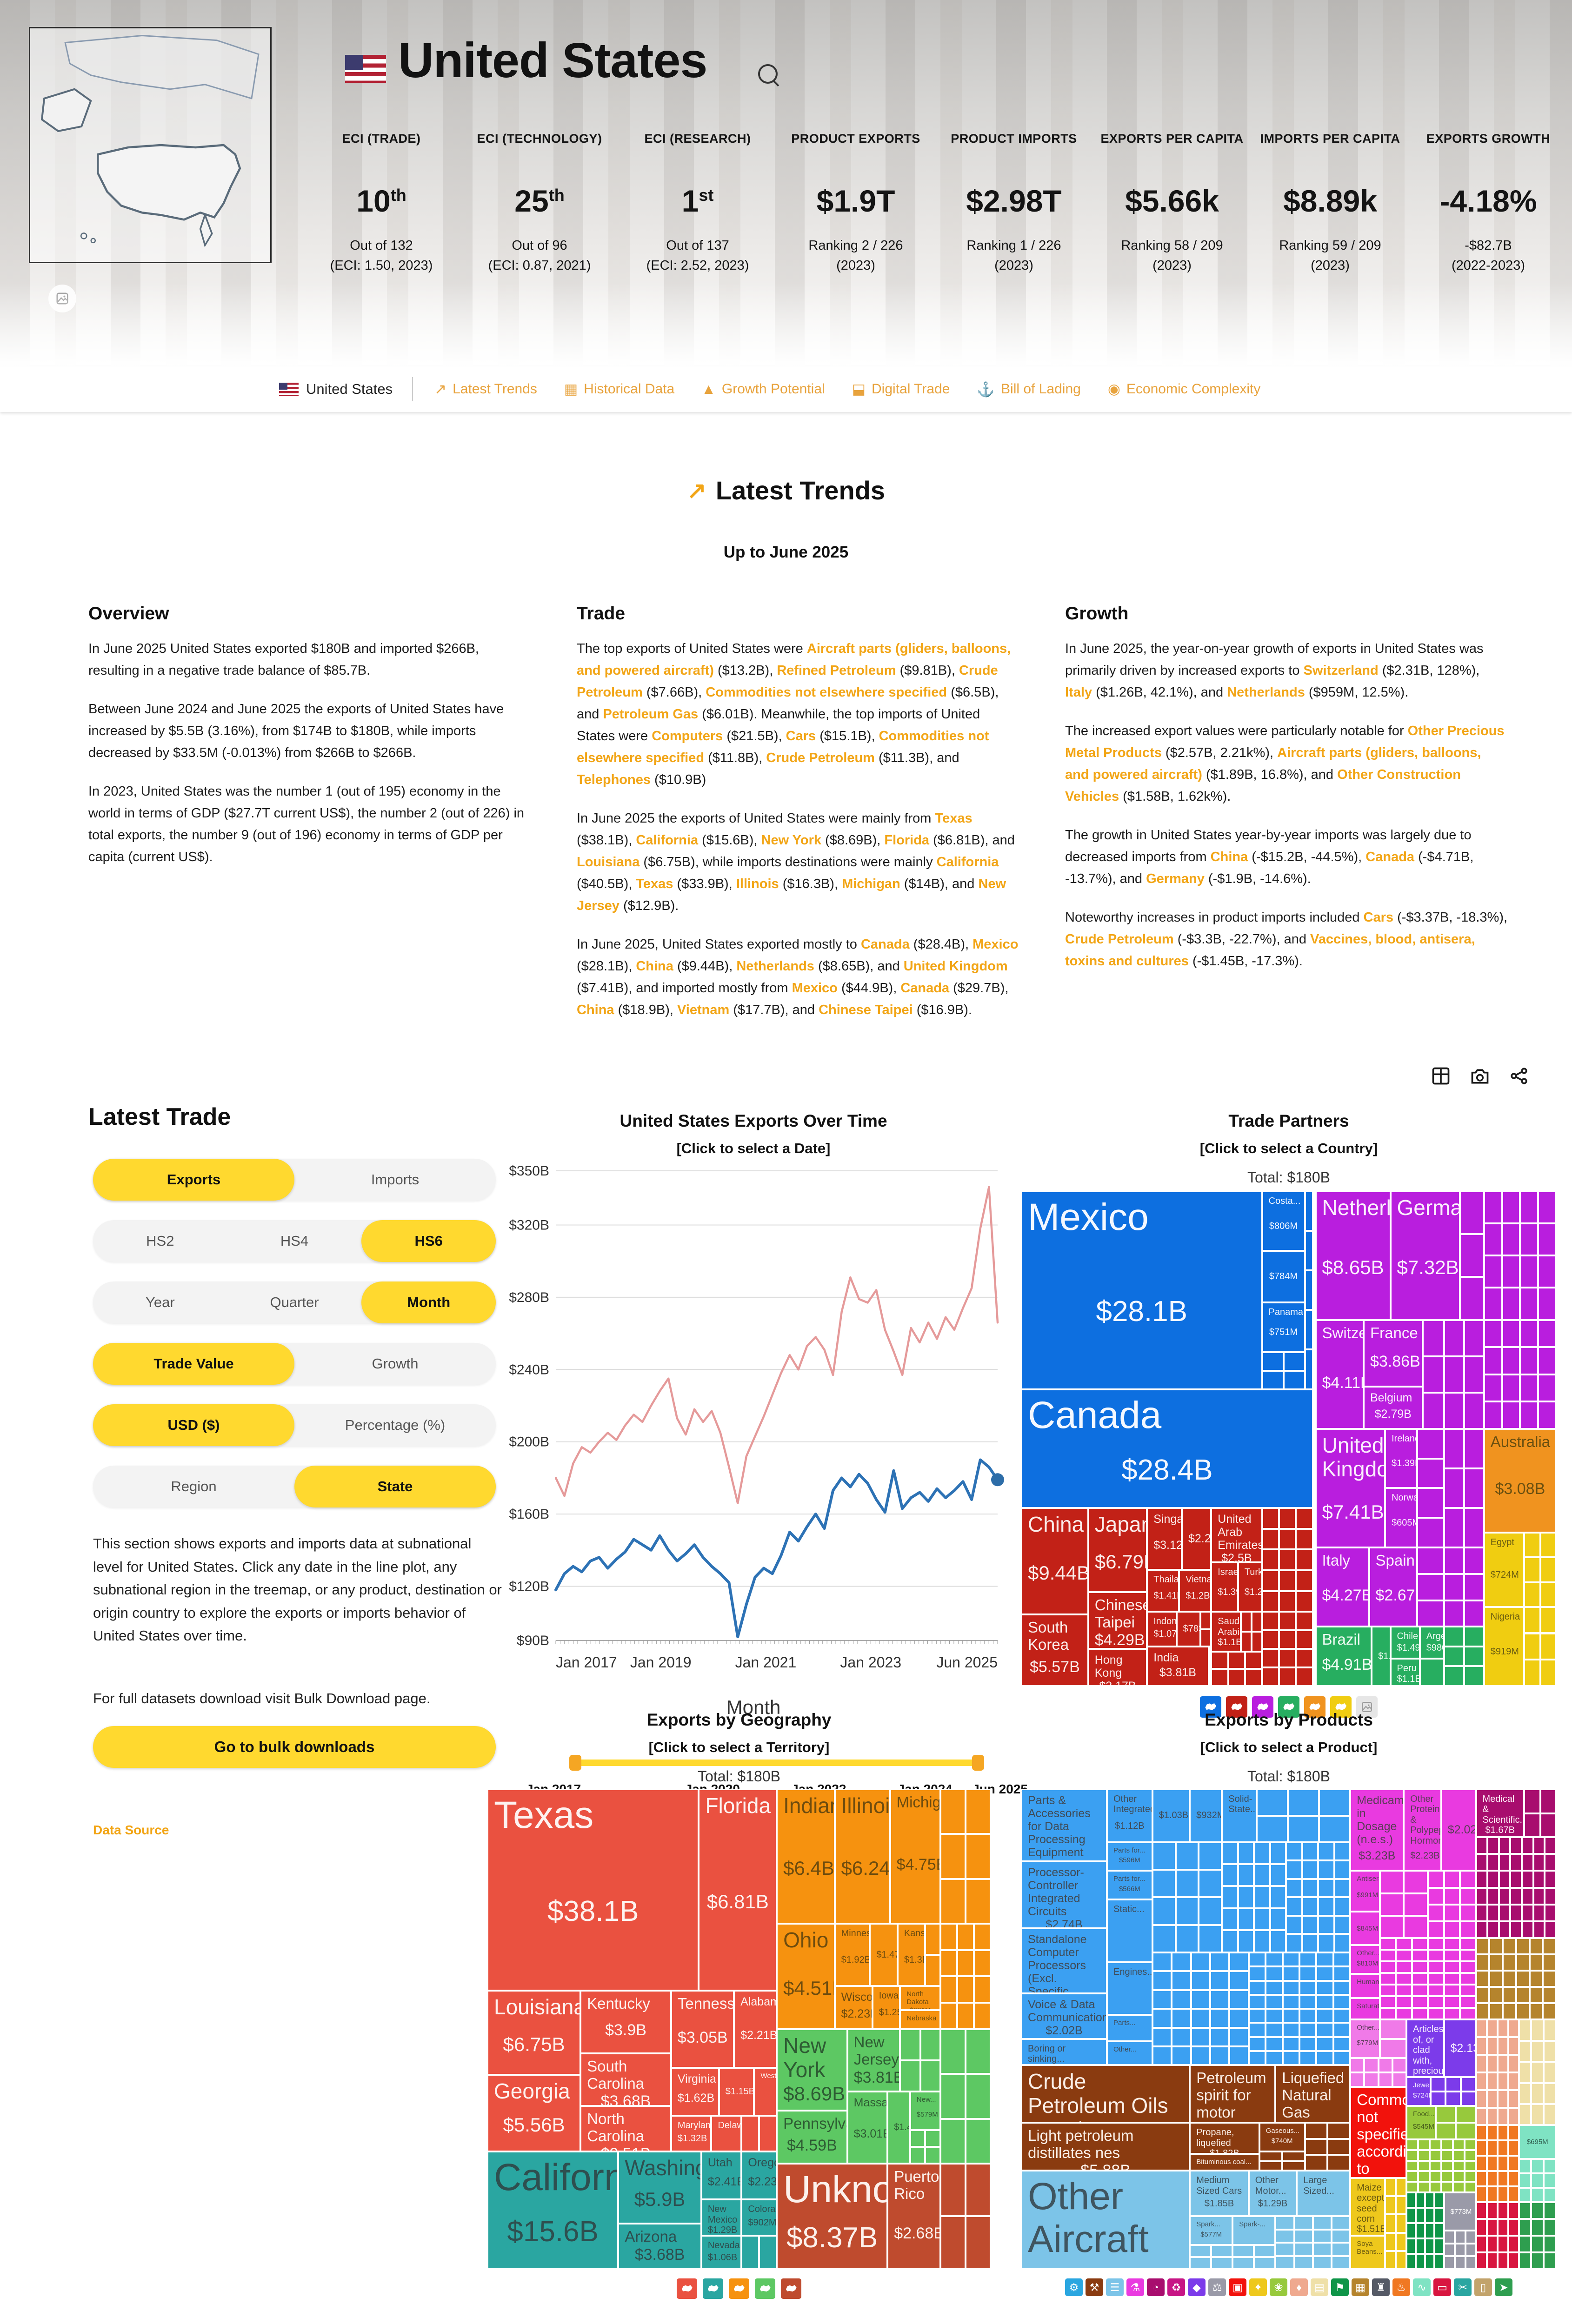  Describe the element at coordinates (625, 2129) in the screenshot. I see `treemap-cell-north-carolina: North Carolina$3.51B` at that location.